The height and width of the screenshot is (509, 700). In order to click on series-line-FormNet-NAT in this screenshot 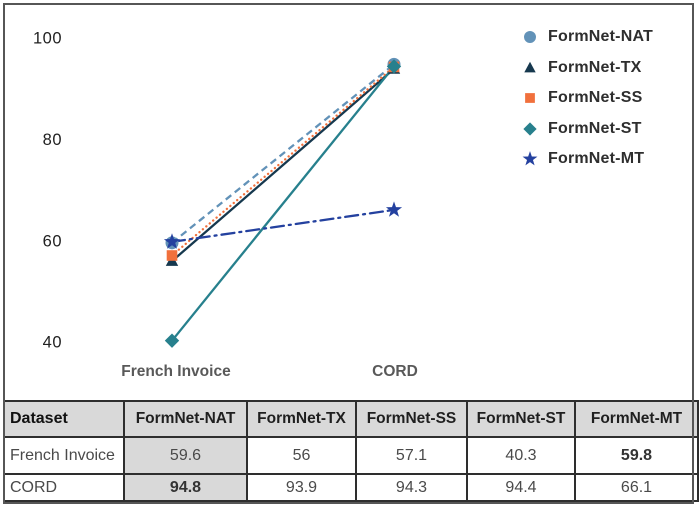, I will do `click(283, 153)`.